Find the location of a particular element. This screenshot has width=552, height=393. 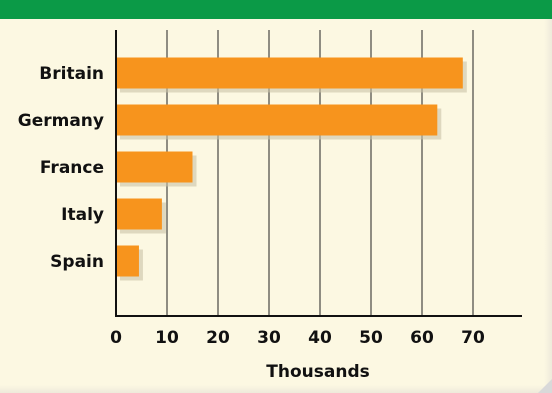

bar-germany is located at coordinates (277, 120).